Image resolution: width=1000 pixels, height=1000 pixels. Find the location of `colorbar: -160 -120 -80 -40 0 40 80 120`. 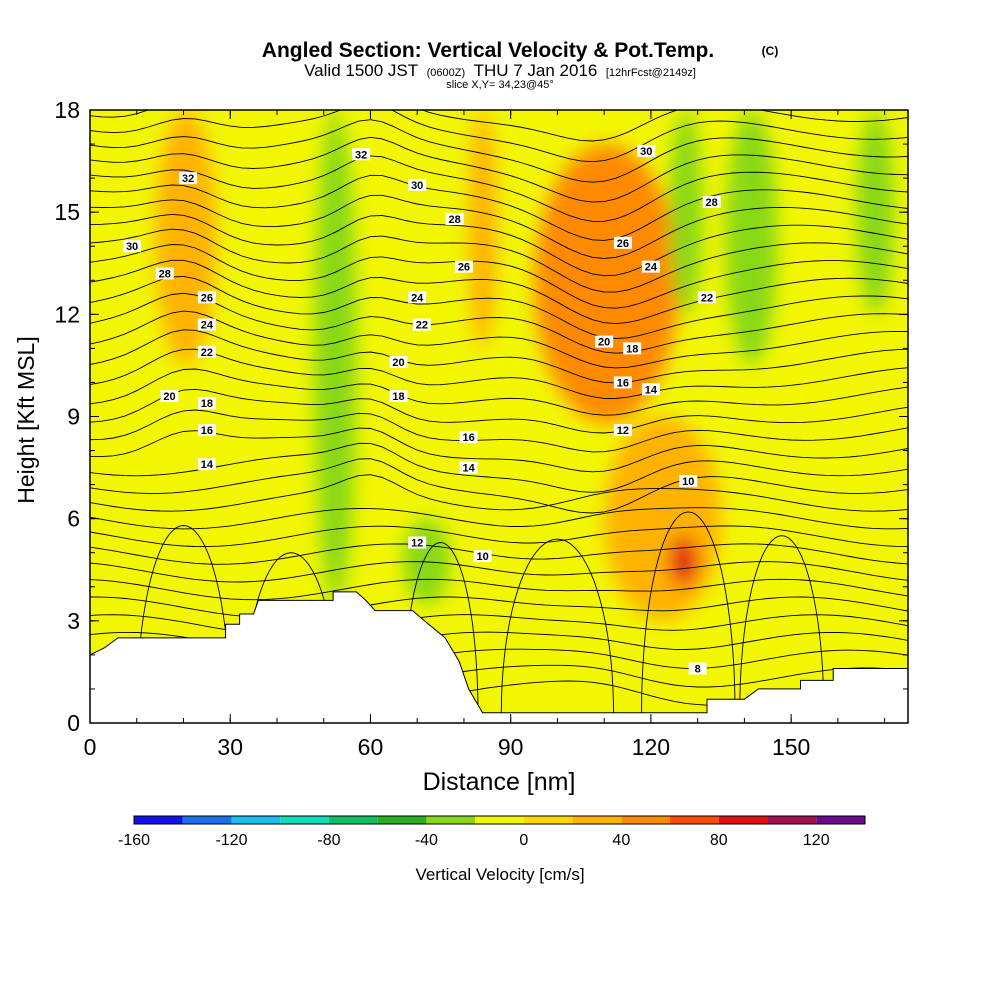

colorbar: -160 -120 -80 -40 0 40 80 120 is located at coordinates (492, 832).